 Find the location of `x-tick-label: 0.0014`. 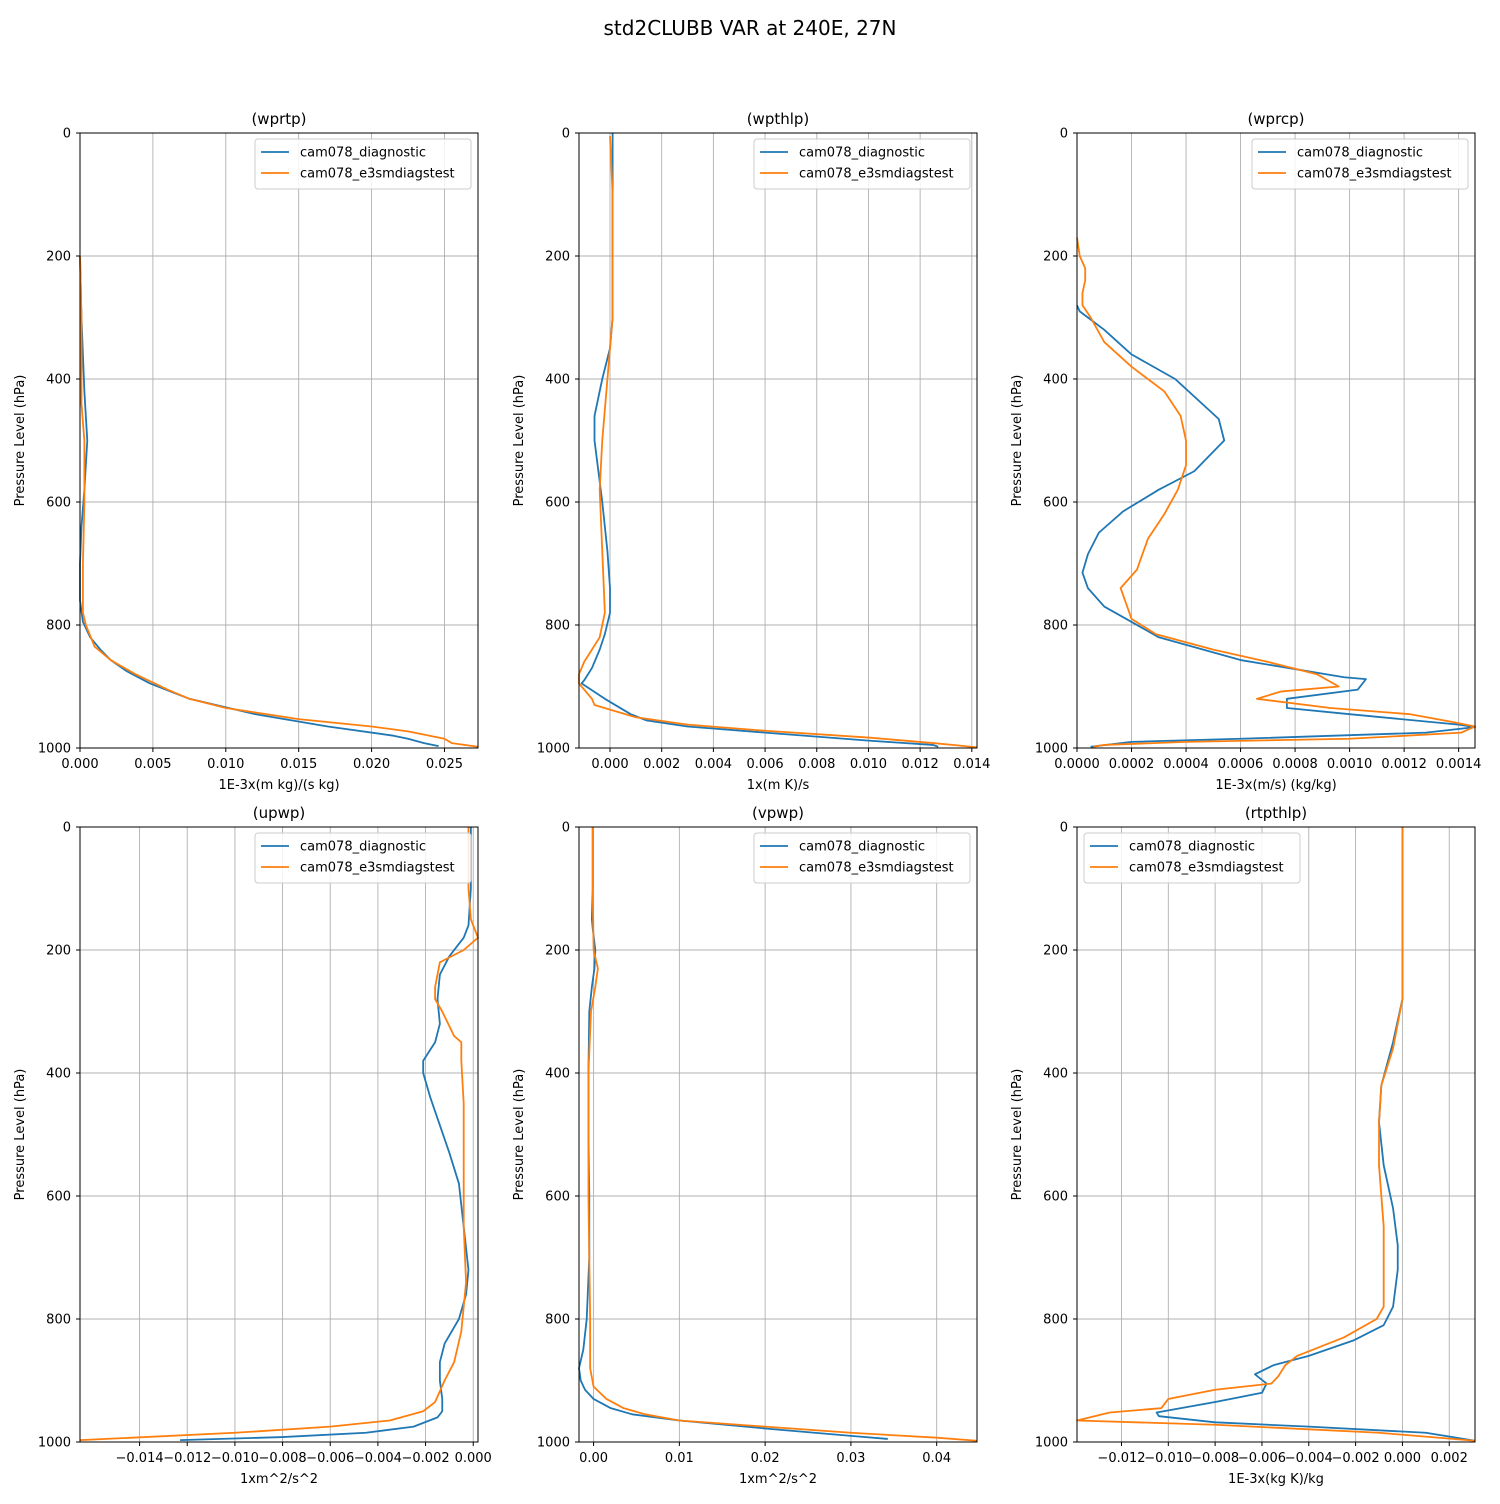

x-tick-label: 0.0014 is located at coordinates (1459, 764).